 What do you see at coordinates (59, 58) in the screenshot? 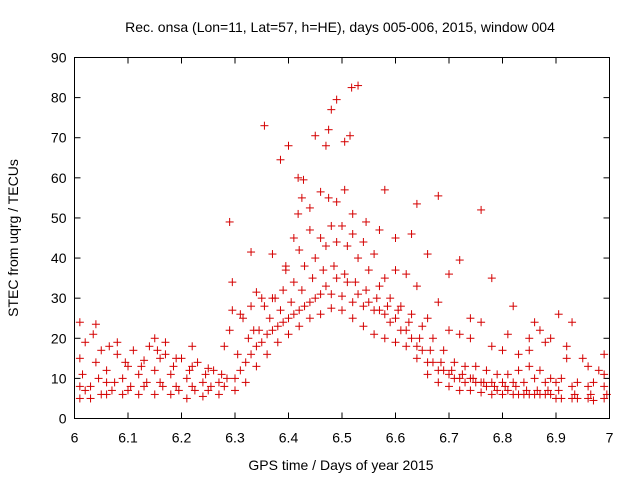
I see `y-tick-label: 90` at bounding box center [59, 58].